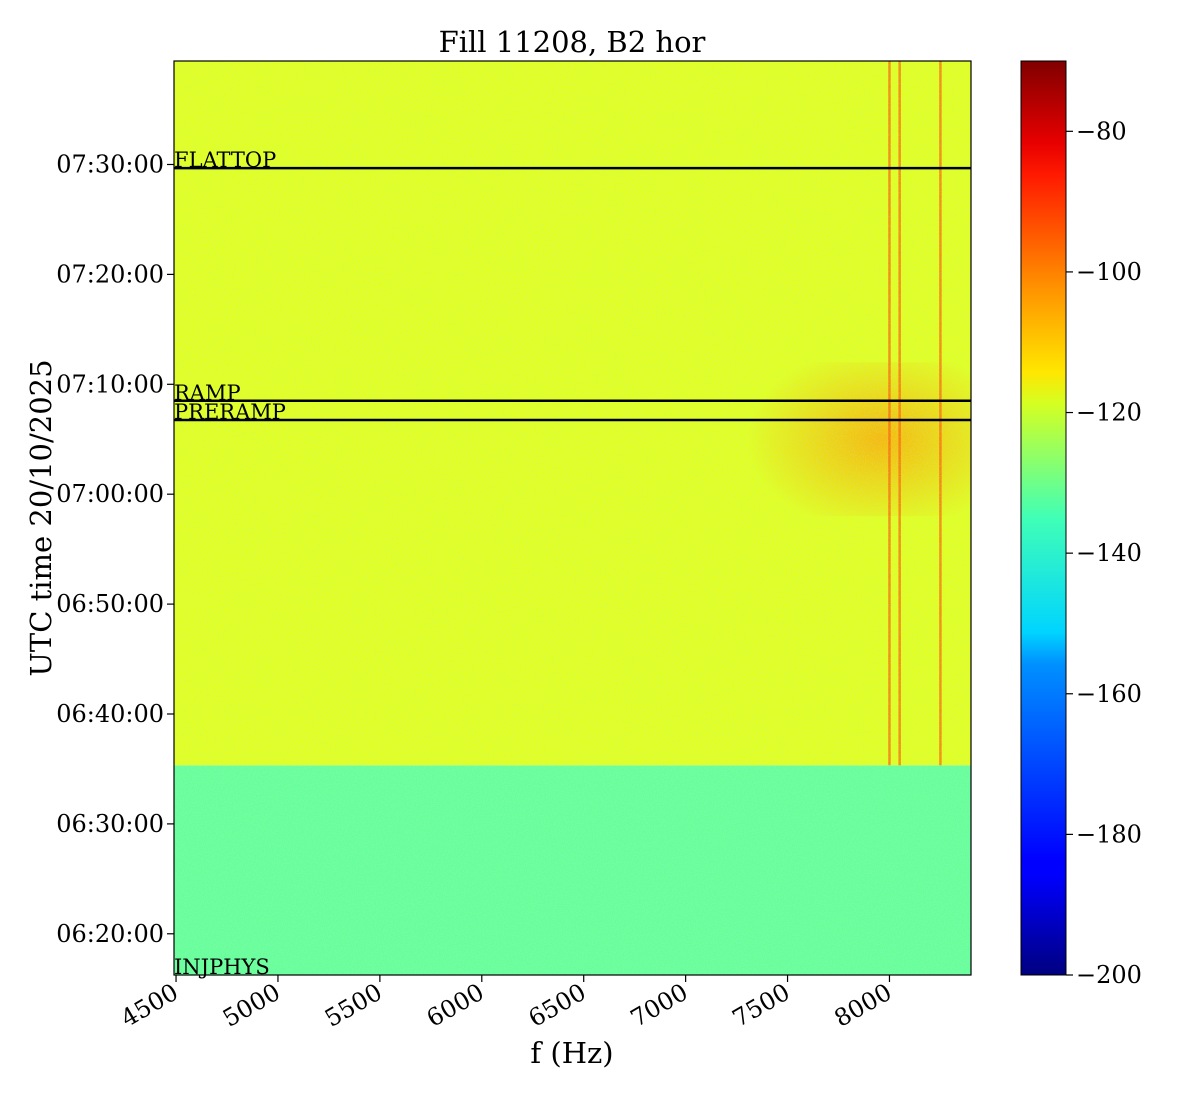 This screenshot has width=1200, height=1100. What do you see at coordinates (110, 384) in the screenshot?
I see `y-tick-label-5: 07:10:00` at bounding box center [110, 384].